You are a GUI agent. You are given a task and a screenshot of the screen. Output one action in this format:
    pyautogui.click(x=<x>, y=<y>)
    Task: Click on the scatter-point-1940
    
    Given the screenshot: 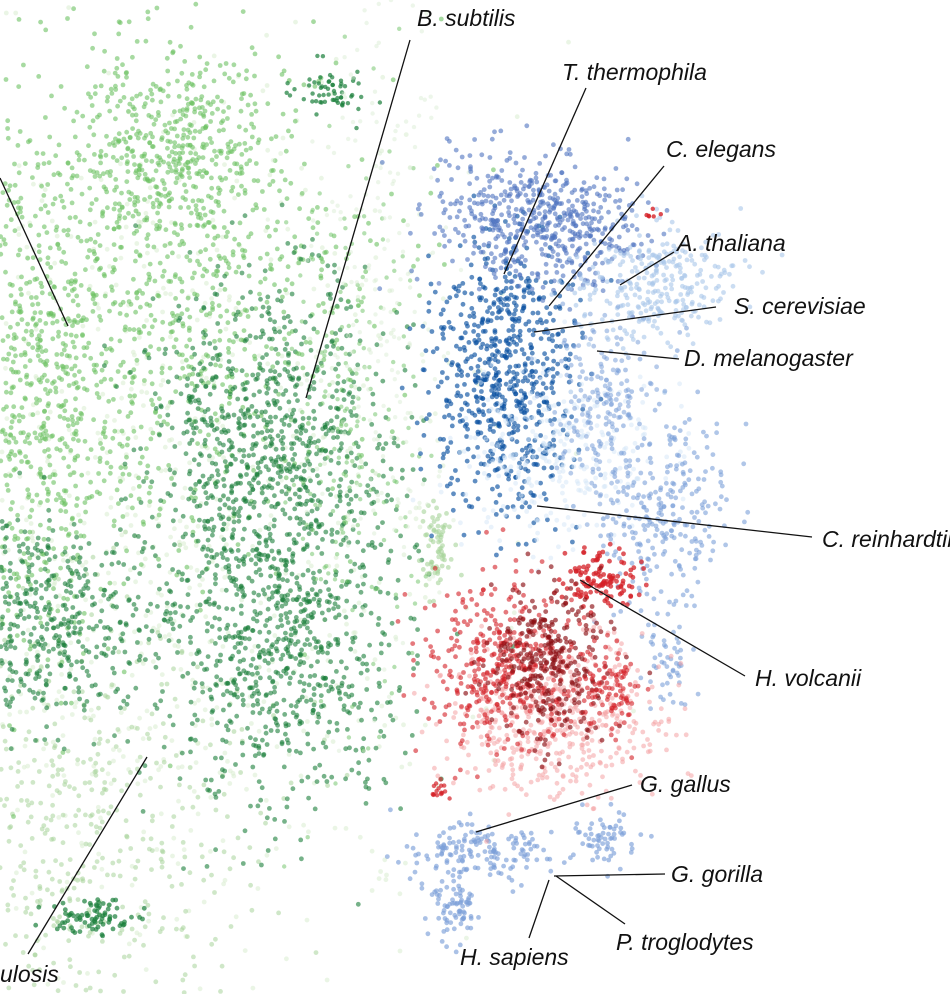 What is the action you would take?
    pyautogui.click(x=248, y=554)
    